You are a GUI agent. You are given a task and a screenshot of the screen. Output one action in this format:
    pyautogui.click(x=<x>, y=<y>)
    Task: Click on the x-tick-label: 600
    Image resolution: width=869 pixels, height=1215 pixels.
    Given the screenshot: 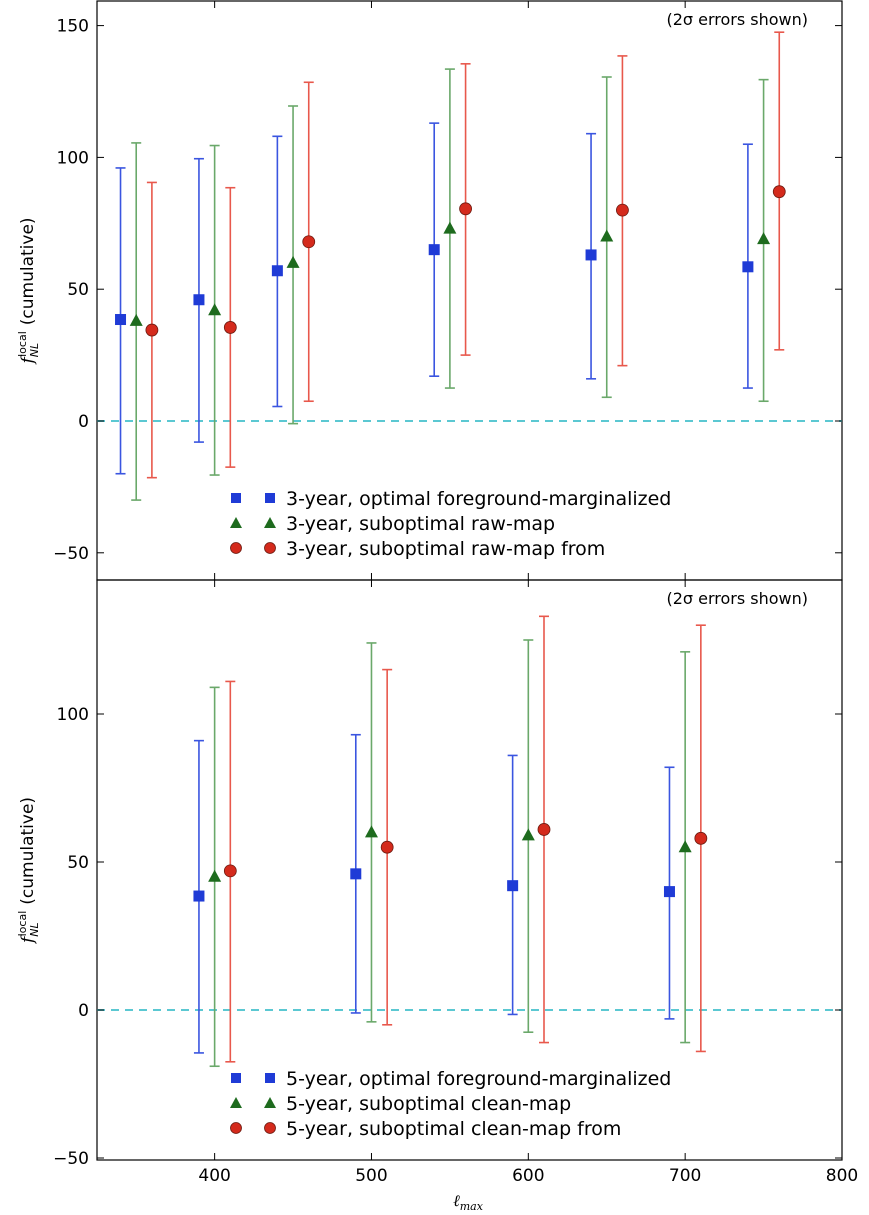 What is the action you would take?
    pyautogui.click(x=528, y=1176)
    